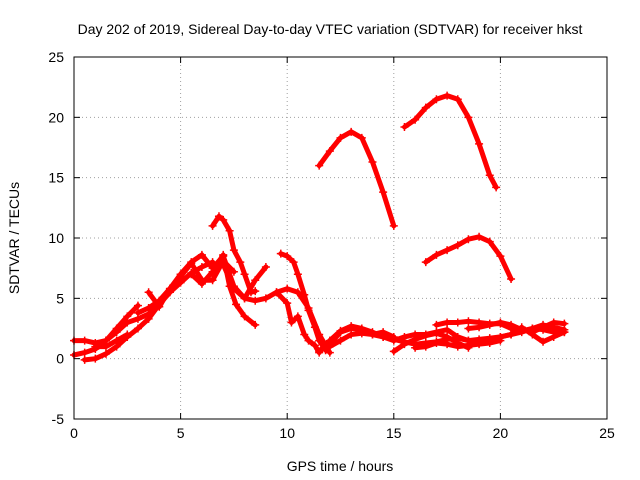 The width and height of the screenshot is (640, 480). What do you see at coordinates (287, 433) in the screenshot?
I see `x-tick-label: 10` at bounding box center [287, 433].